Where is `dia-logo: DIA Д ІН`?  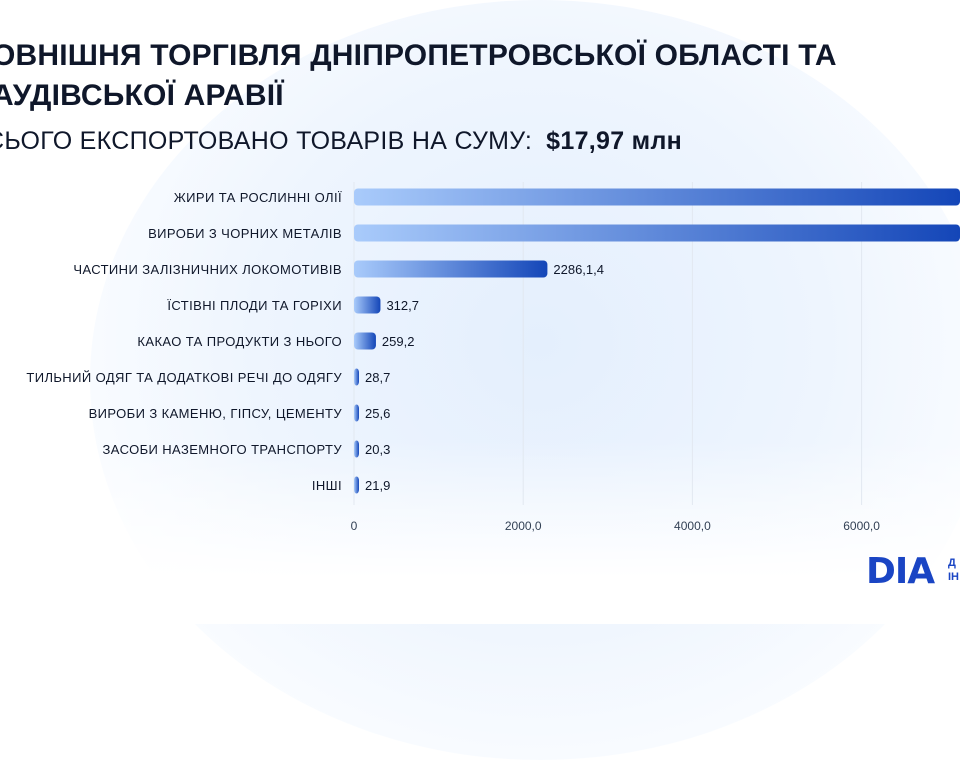 dia-logo: DIA Д ІН is located at coordinates (913, 572).